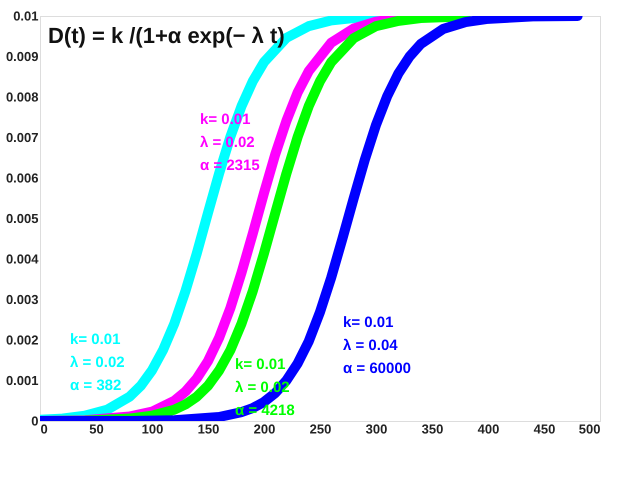 This screenshot has height=480, width=621. Describe the element at coordinates (22, 56) in the screenshot. I see `y-tick-label: 0.009` at that location.